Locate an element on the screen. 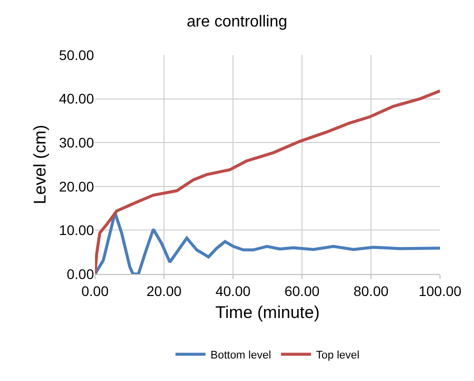 The width and height of the screenshot is (474, 381). y-tick-label: 50.00 is located at coordinates (76, 54).